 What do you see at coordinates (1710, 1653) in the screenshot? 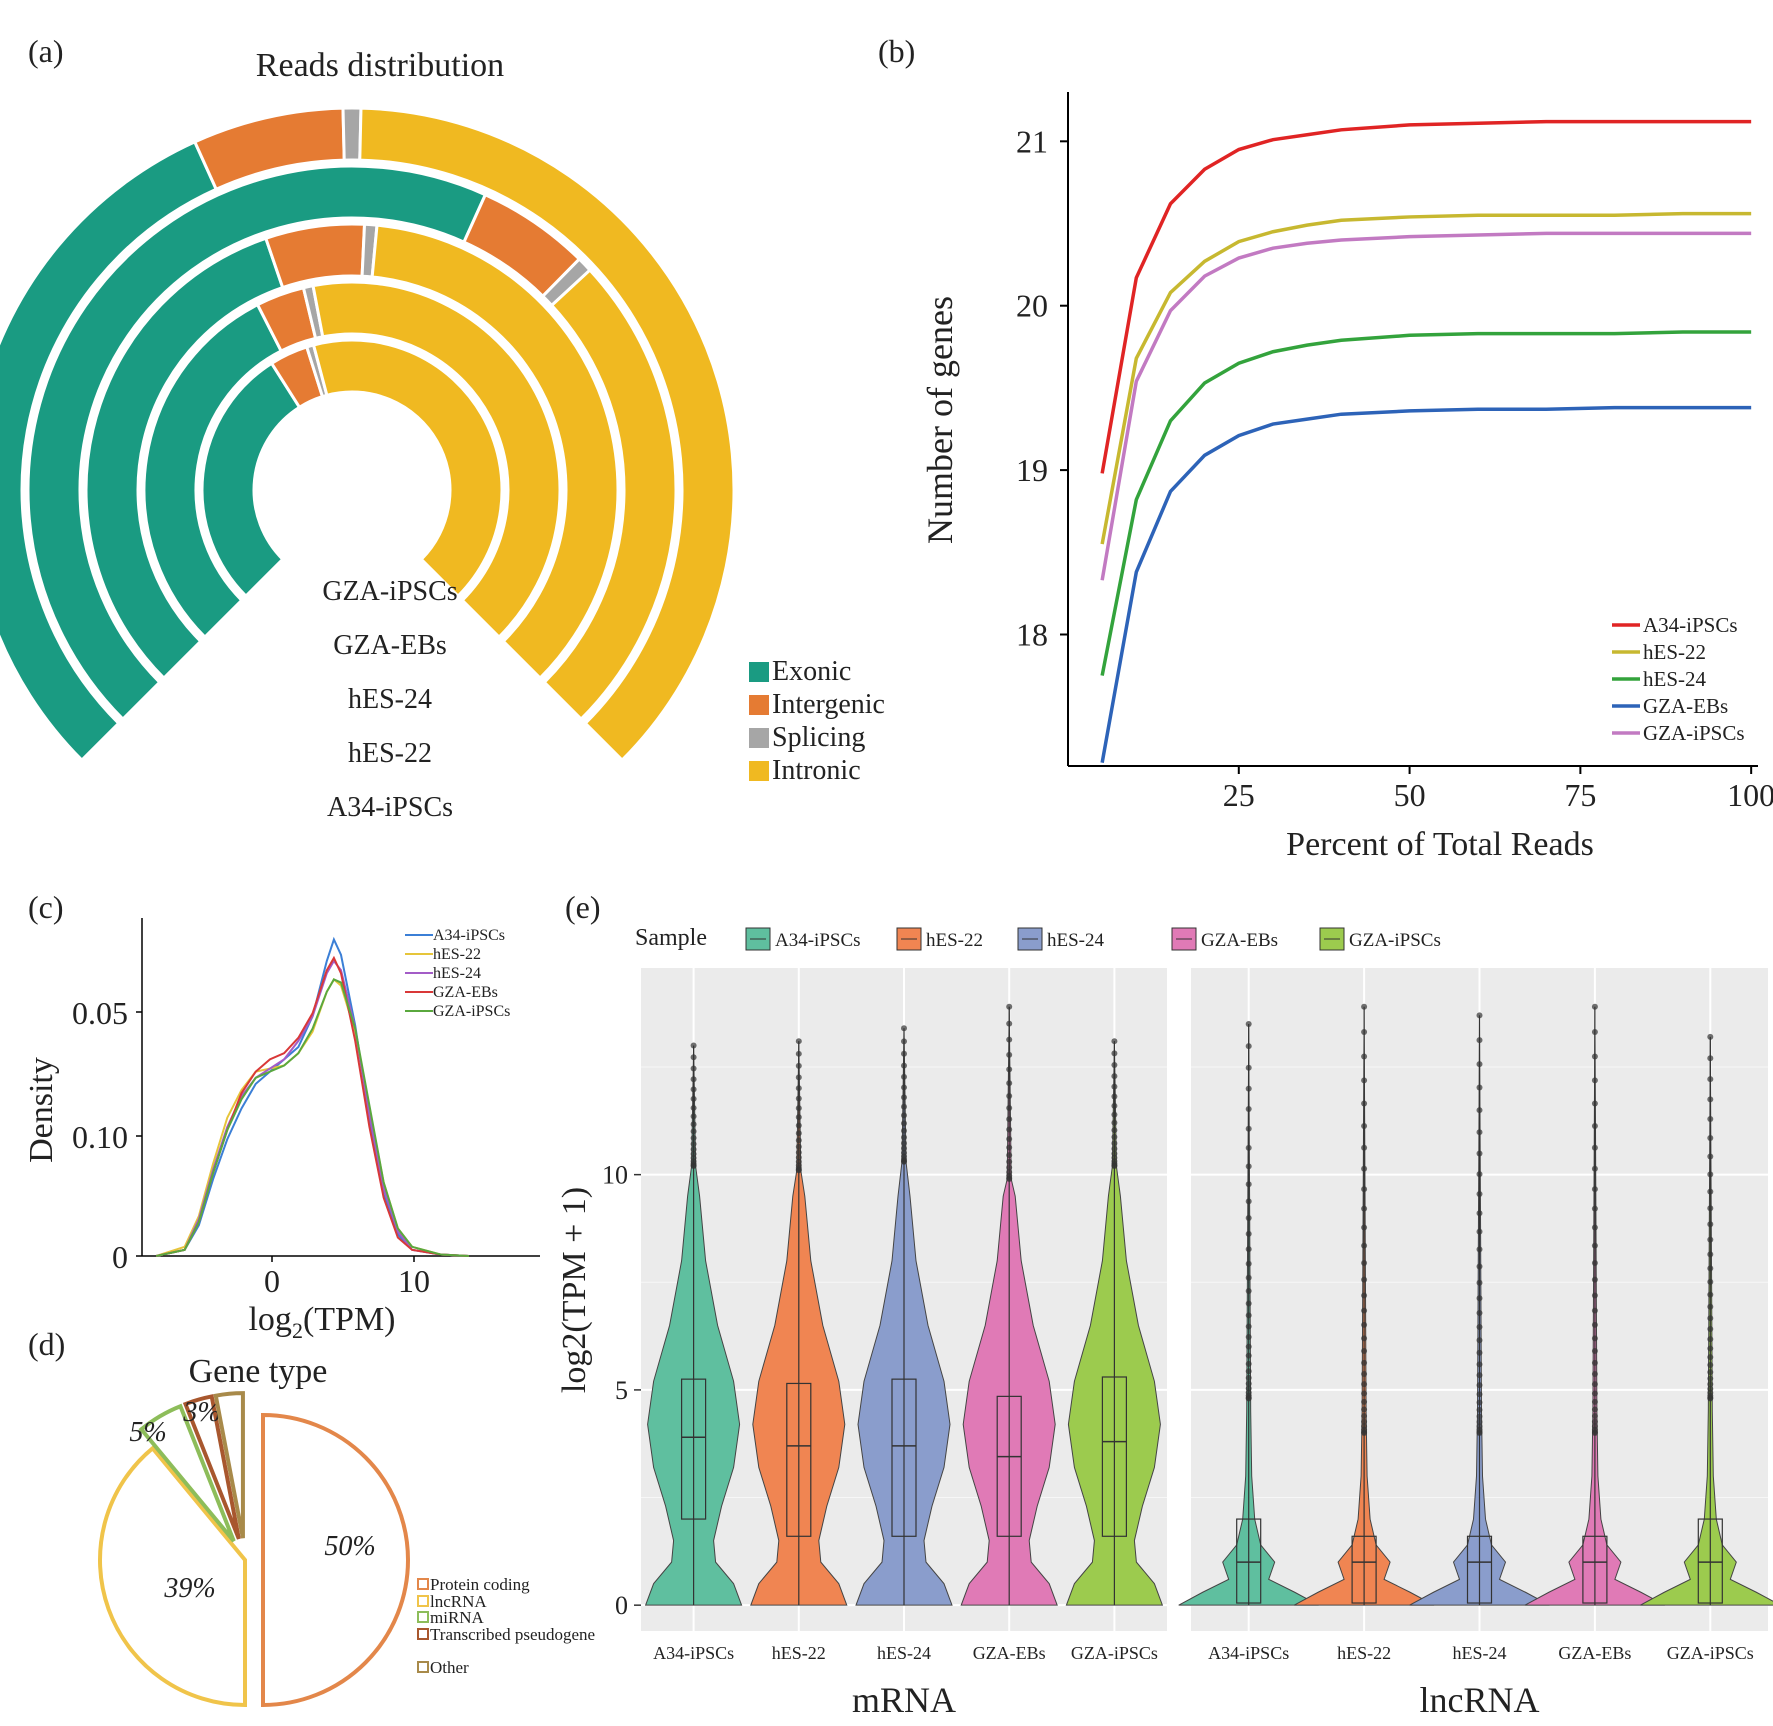
I see `x-tick-label: GZA-iPSCs` at bounding box center [1710, 1653].